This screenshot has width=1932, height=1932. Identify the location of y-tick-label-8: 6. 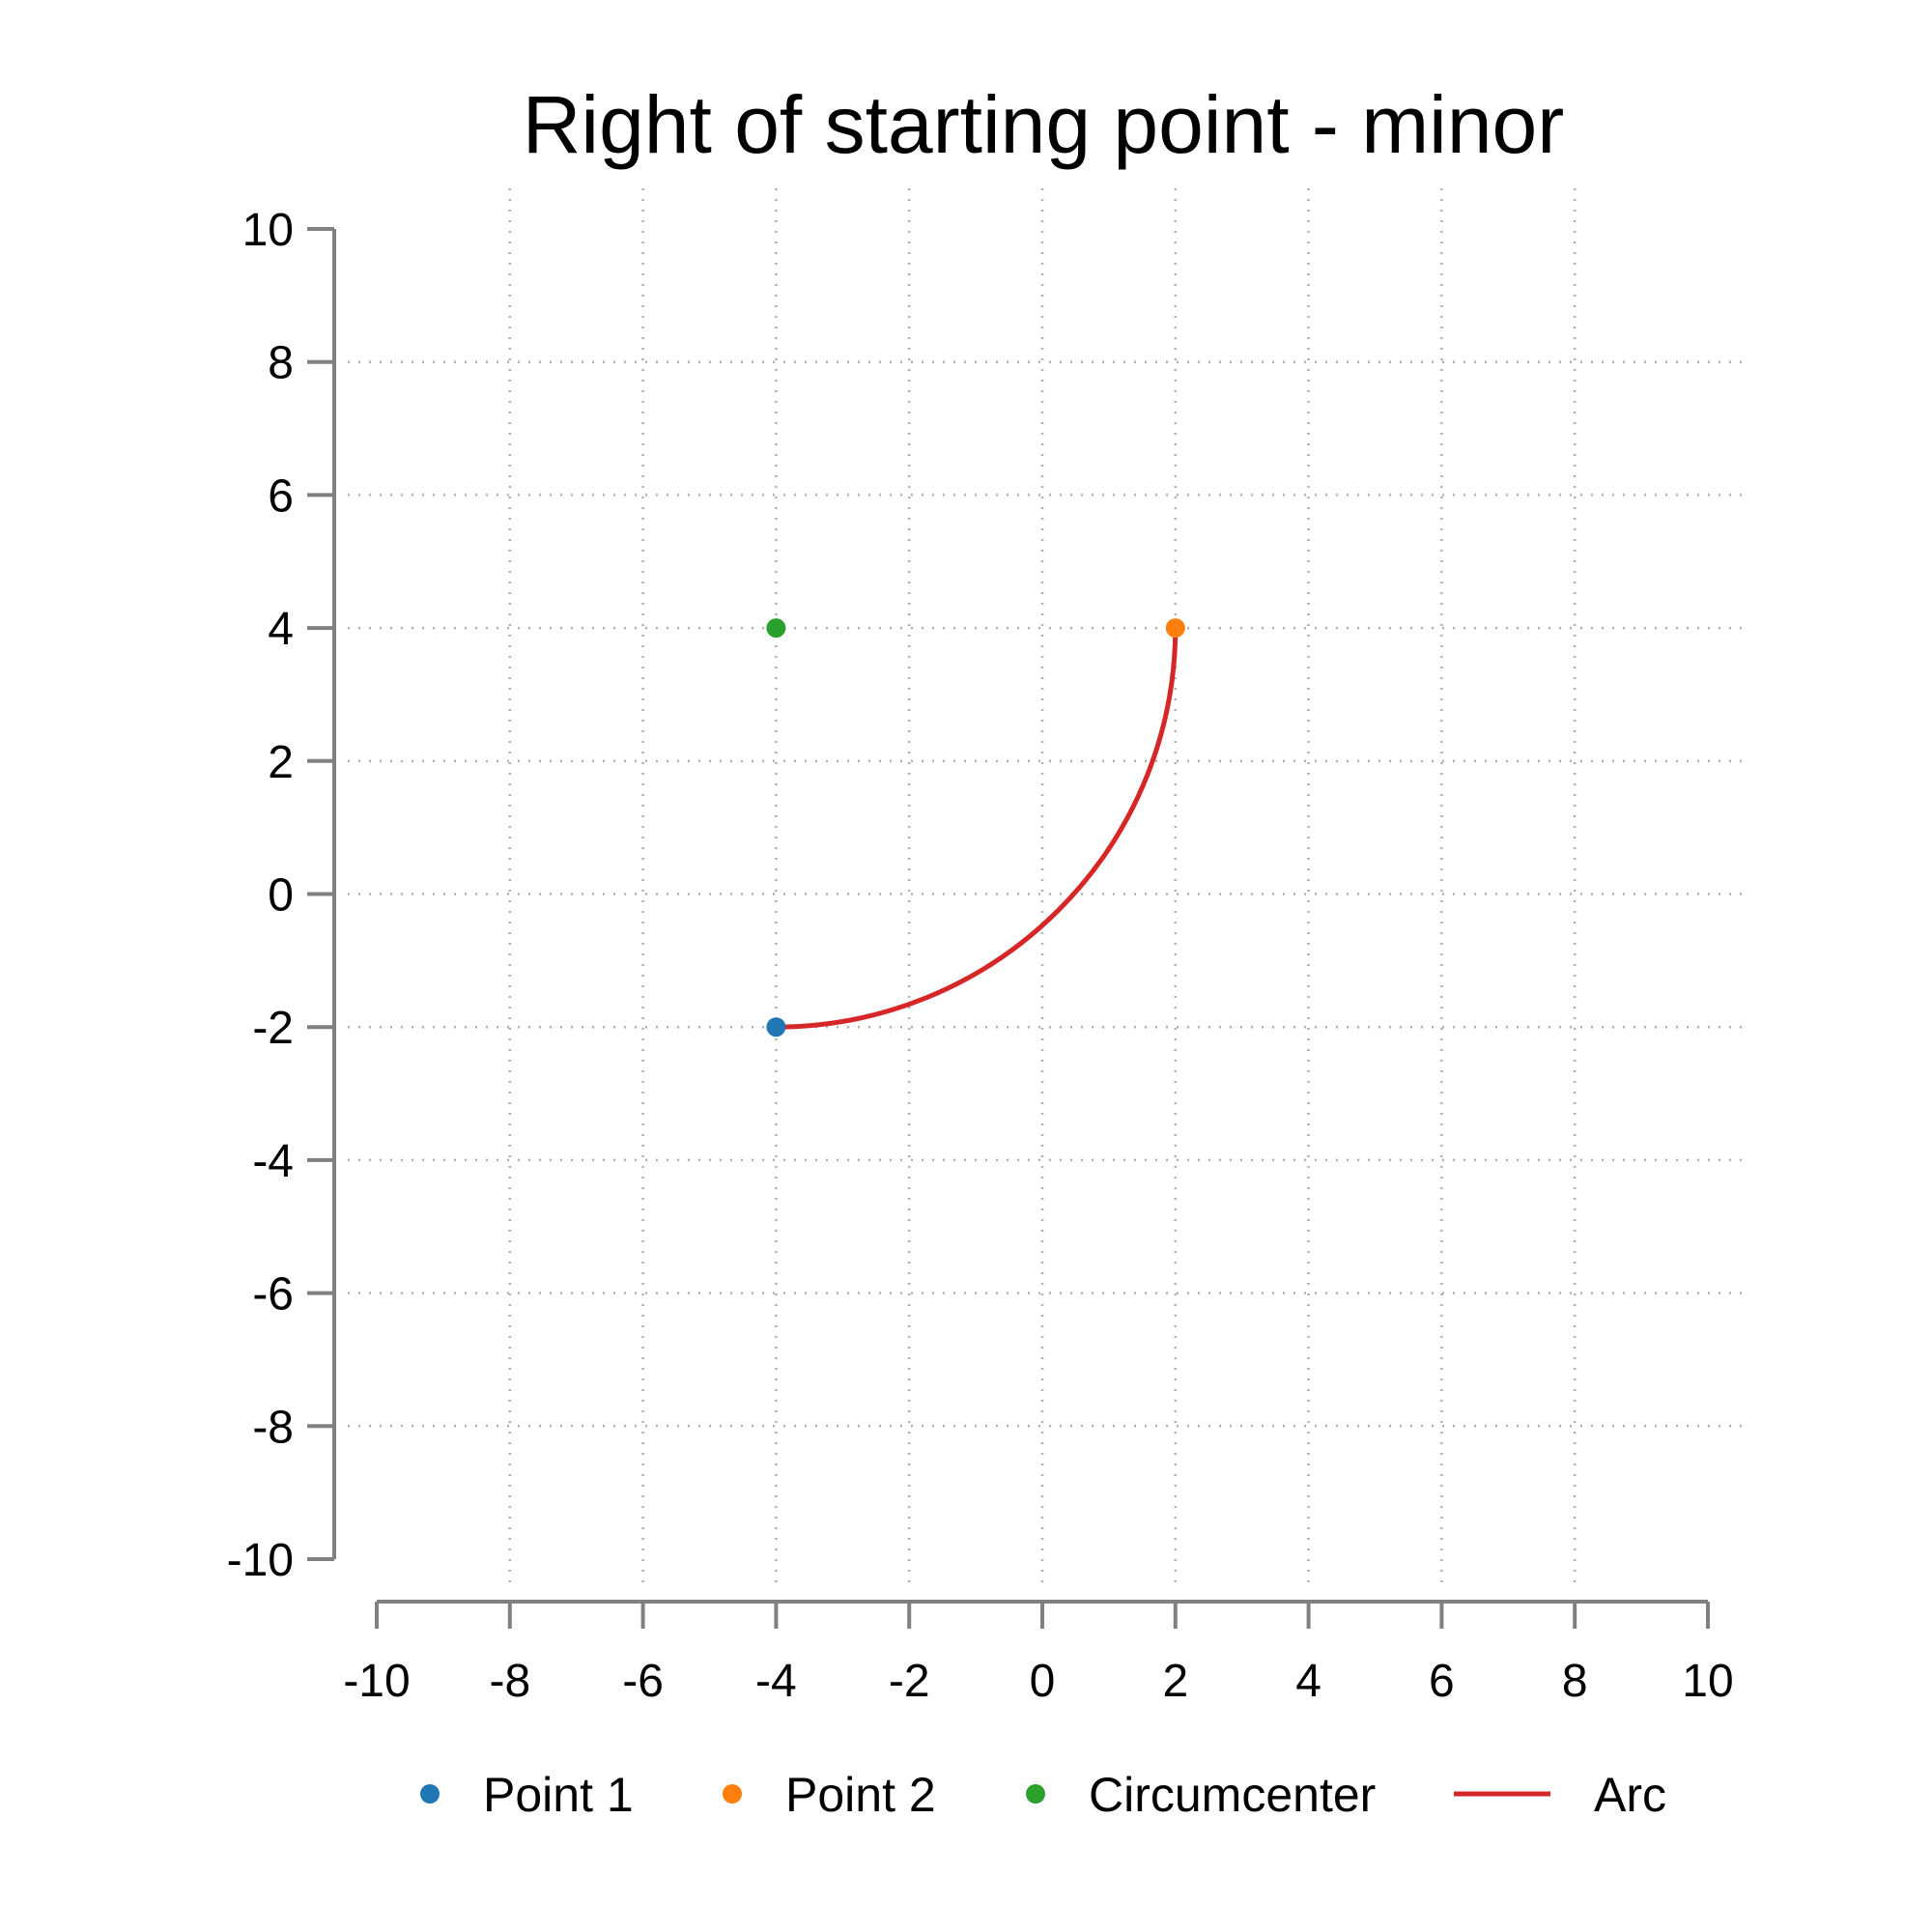
(281, 496).